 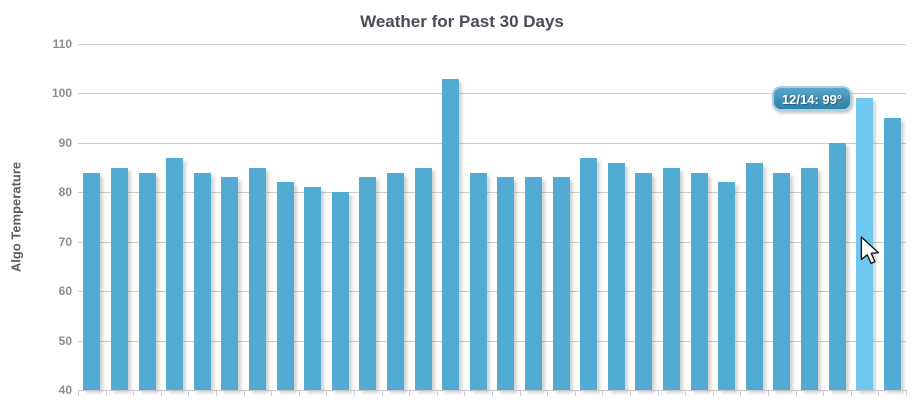 I want to click on tooltip: 12/14: 99°, so click(x=812, y=98).